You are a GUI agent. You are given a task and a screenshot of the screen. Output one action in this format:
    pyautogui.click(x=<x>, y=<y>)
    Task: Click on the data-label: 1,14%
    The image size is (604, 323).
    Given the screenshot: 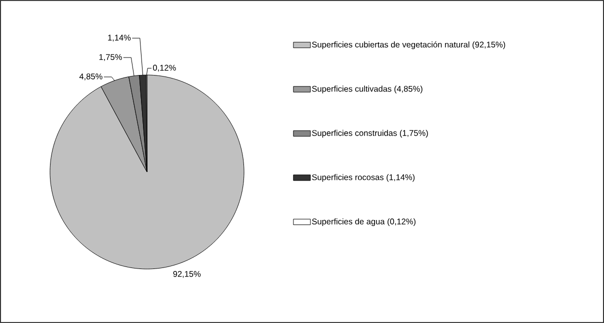 What is the action you would take?
    pyautogui.click(x=119, y=38)
    